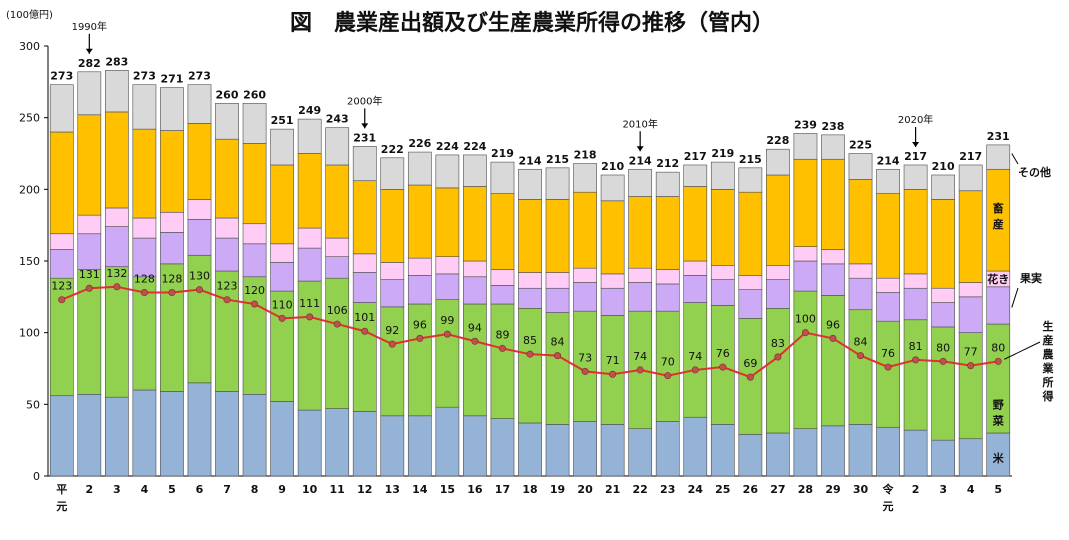  Describe the element at coordinates (777, 489) in the screenshot. I see `x-tick-label: 27` at that location.